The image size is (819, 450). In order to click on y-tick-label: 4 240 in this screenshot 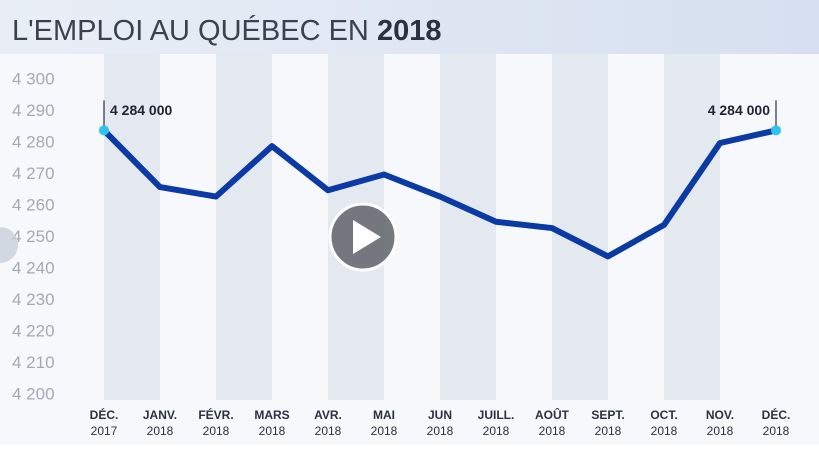, I will do `click(33, 267)`.